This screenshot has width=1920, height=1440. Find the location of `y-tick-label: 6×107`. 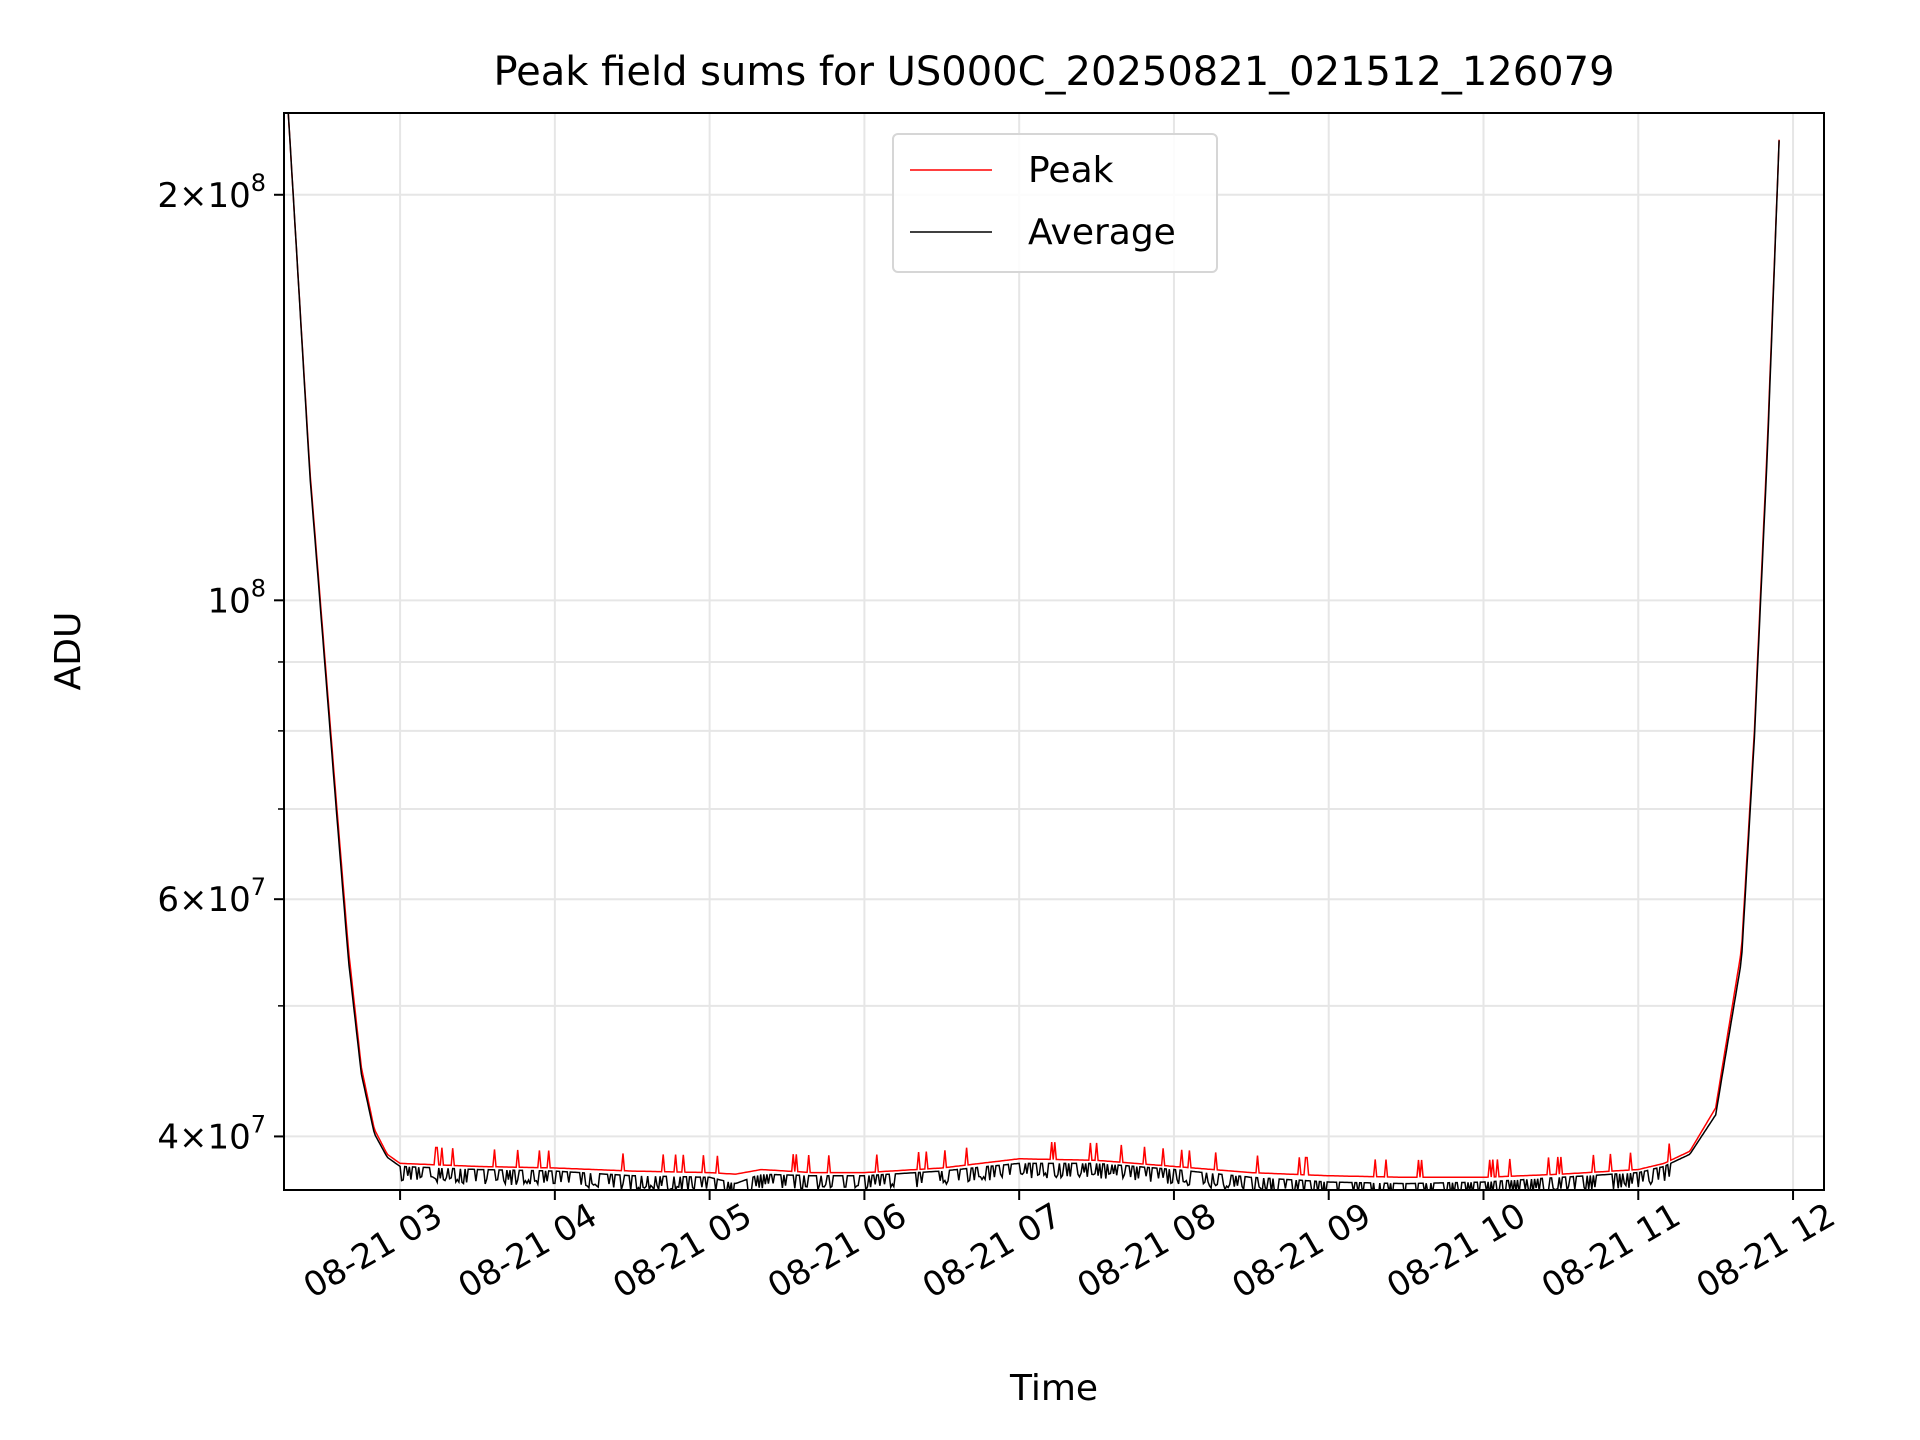

y-tick-label: 6×107 is located at coordinates (211, 896).